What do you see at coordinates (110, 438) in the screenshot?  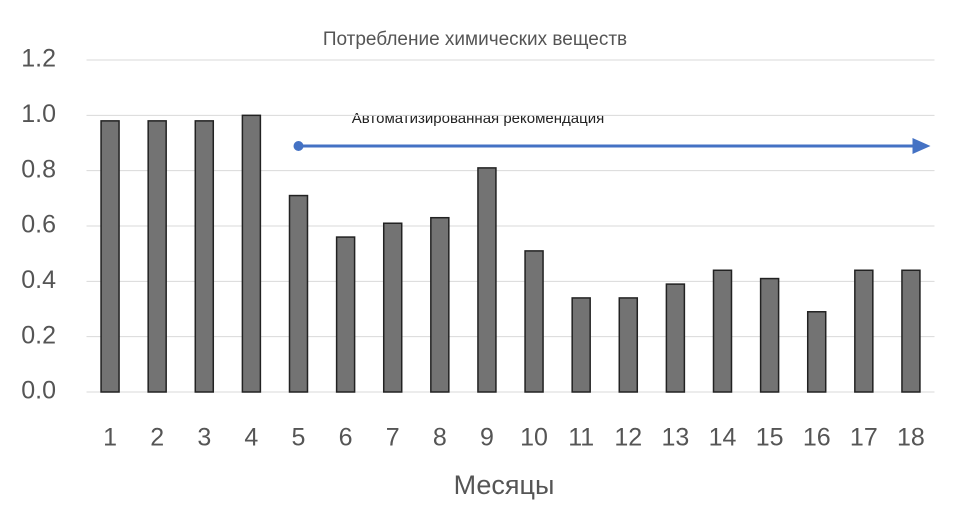 I see `x-tick-label: 1` at bounding box center [110, 438].